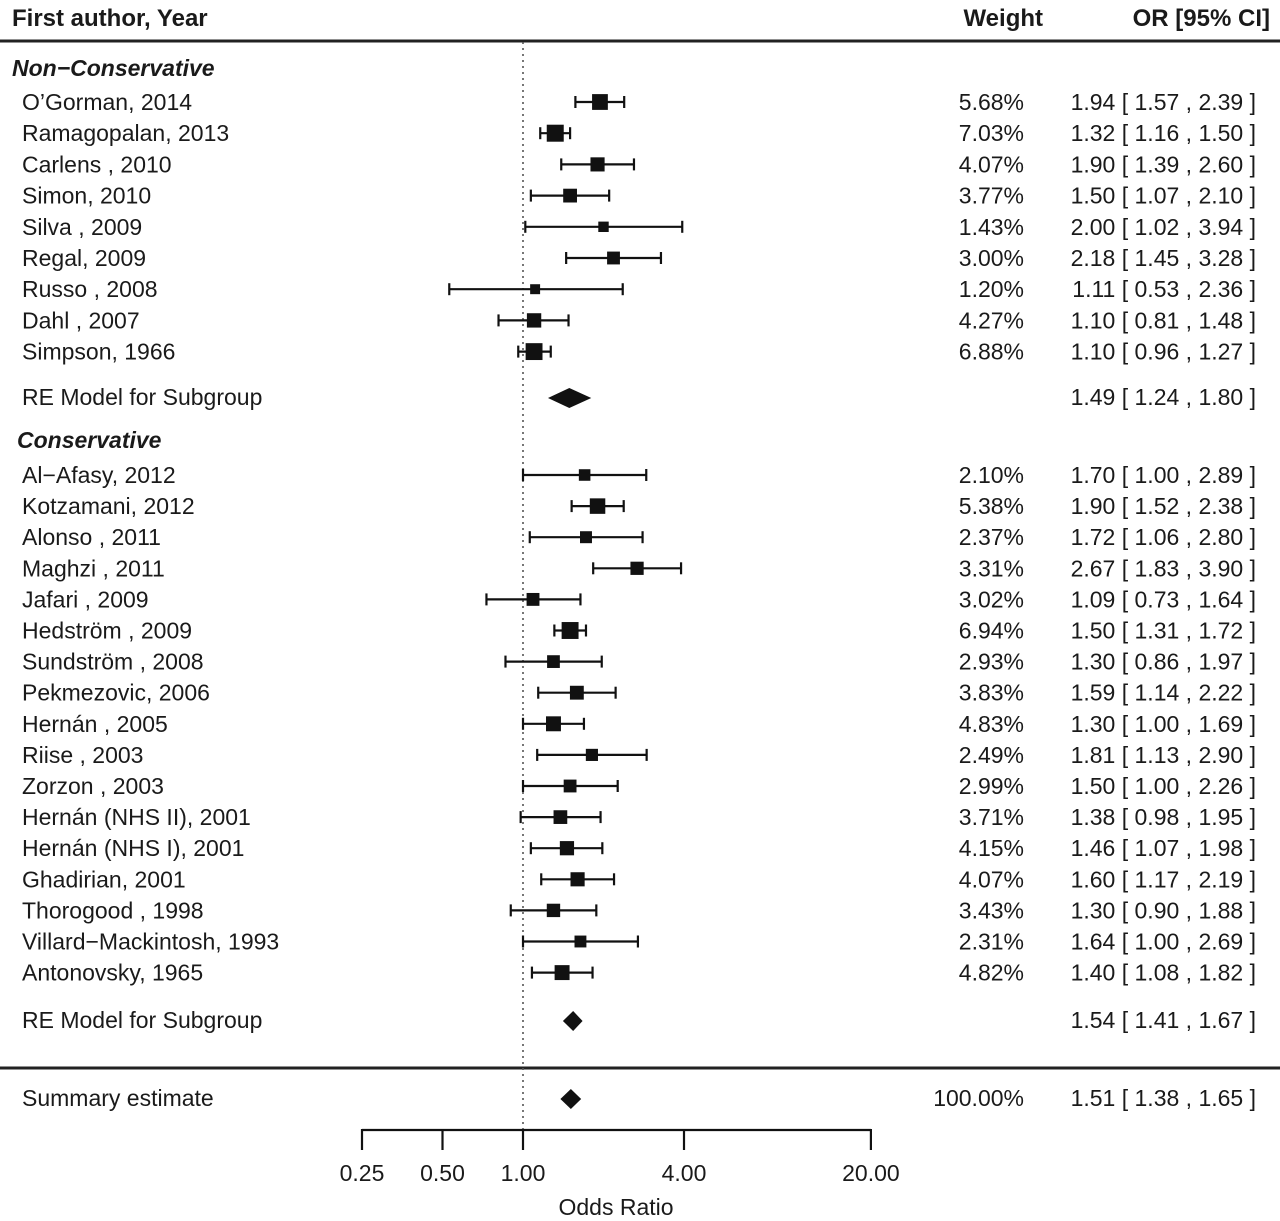 This screenshot has width=1280, height=1221. I want to click on header-weight: Weight, so click(1003, 18).